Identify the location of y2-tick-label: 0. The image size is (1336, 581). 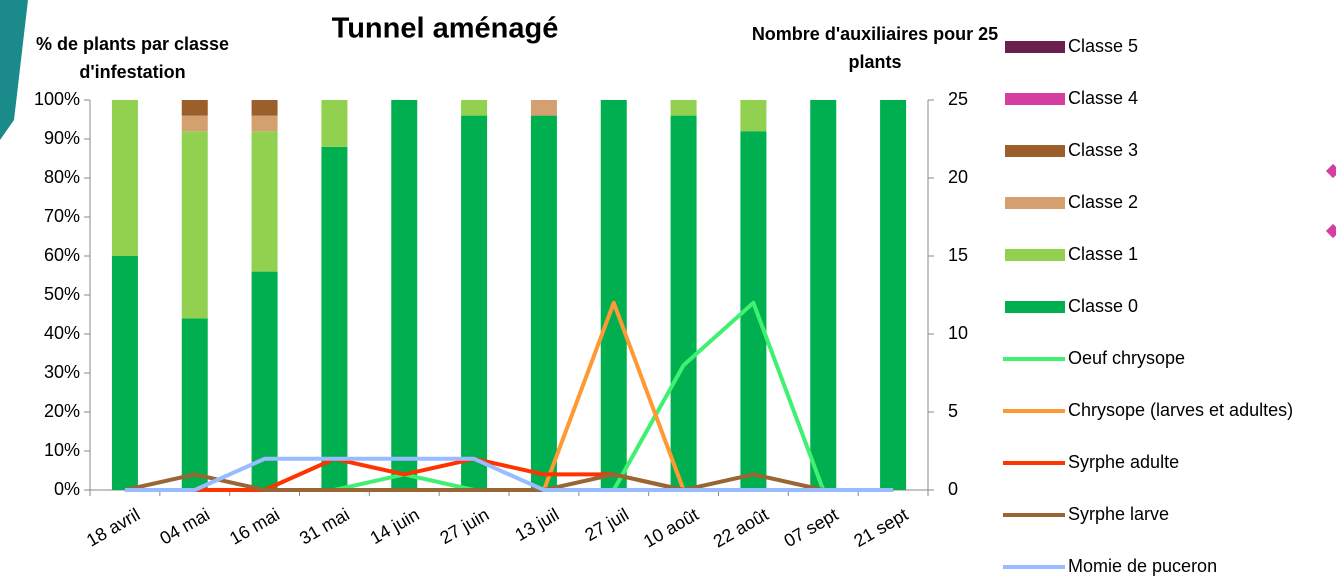
(953, 489).